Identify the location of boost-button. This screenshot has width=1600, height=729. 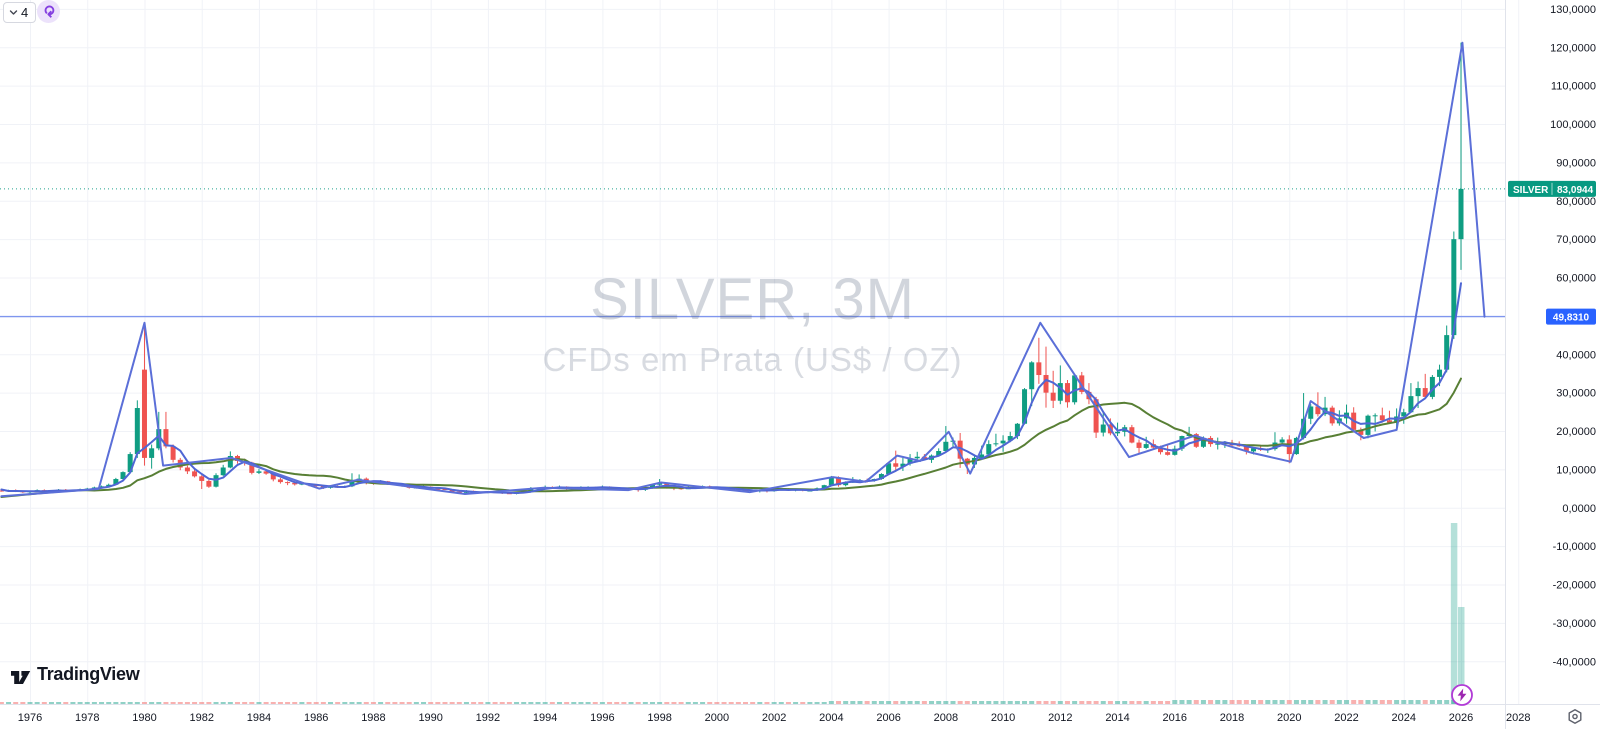
(1462, 695).